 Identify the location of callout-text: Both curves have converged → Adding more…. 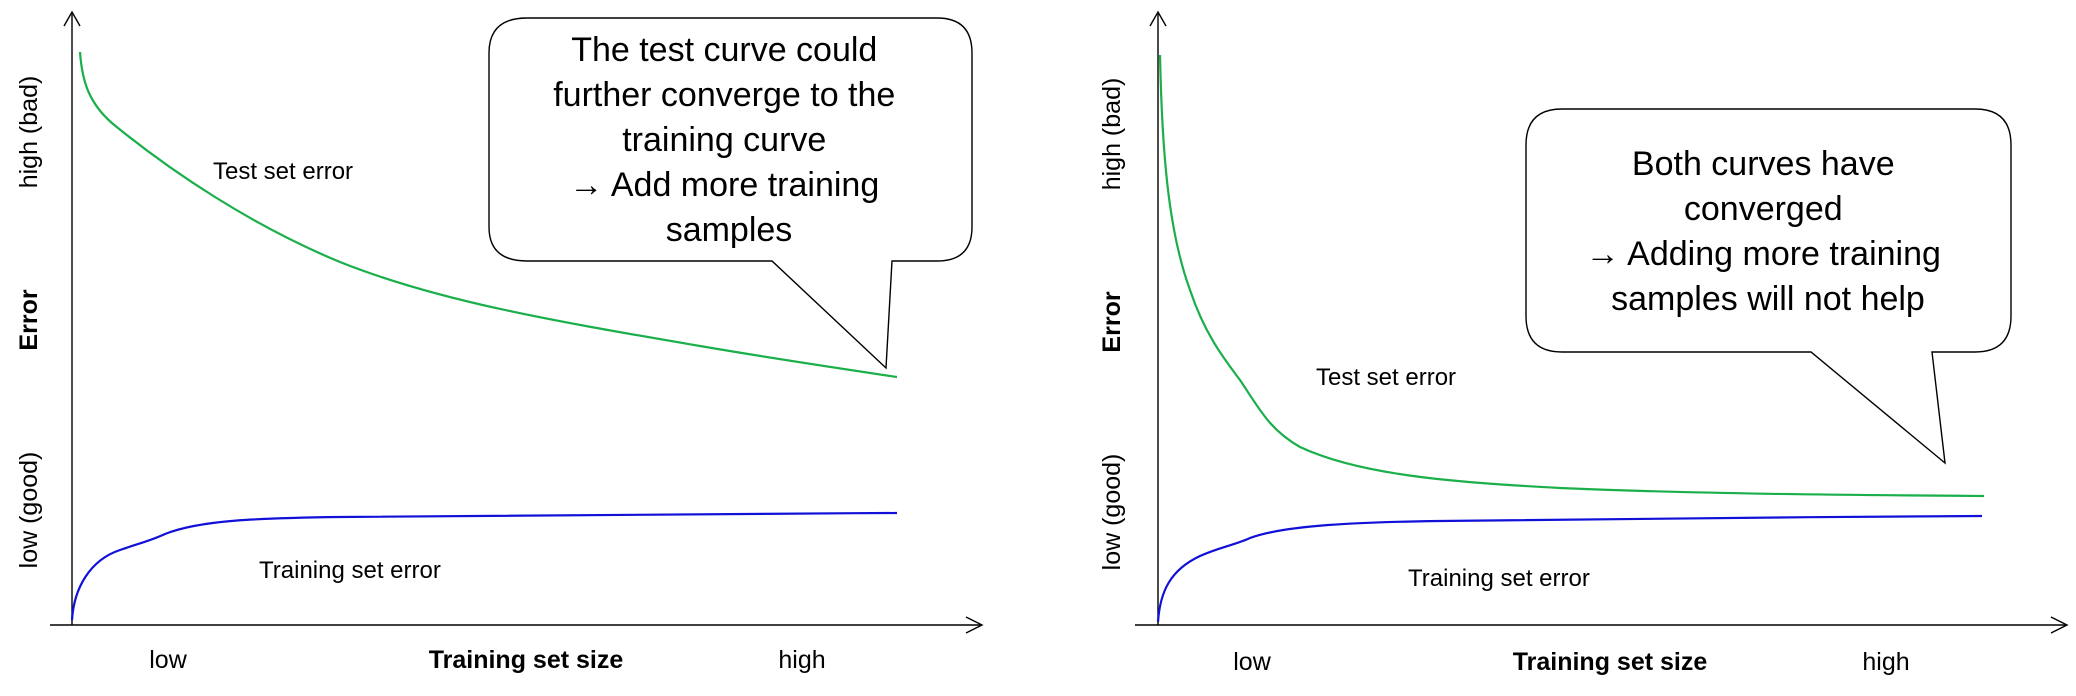
(1768, 231).